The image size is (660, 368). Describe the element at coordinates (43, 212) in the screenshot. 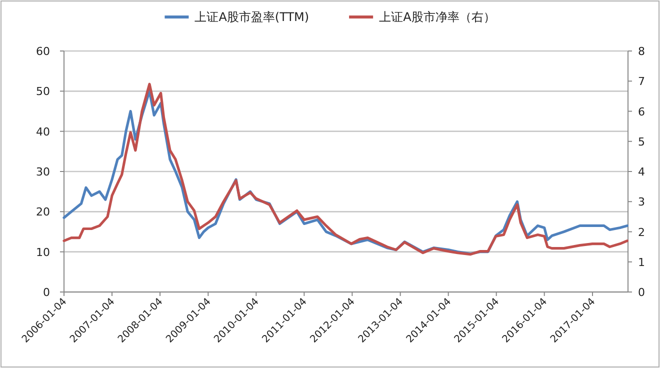

I see `y-tick-label: 20` at that location.